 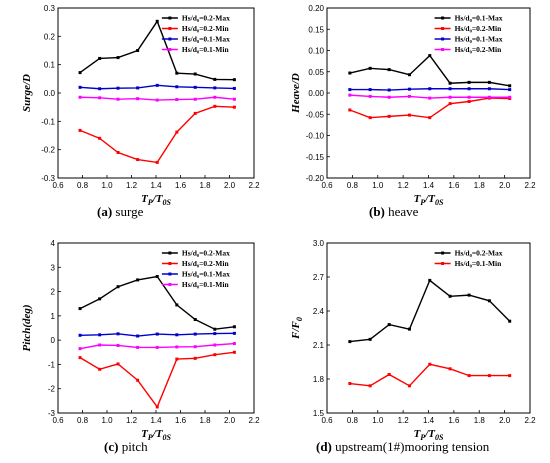 I want to click on caption-text: upstream(1#)mooring tension, so click(x=410, y=446).